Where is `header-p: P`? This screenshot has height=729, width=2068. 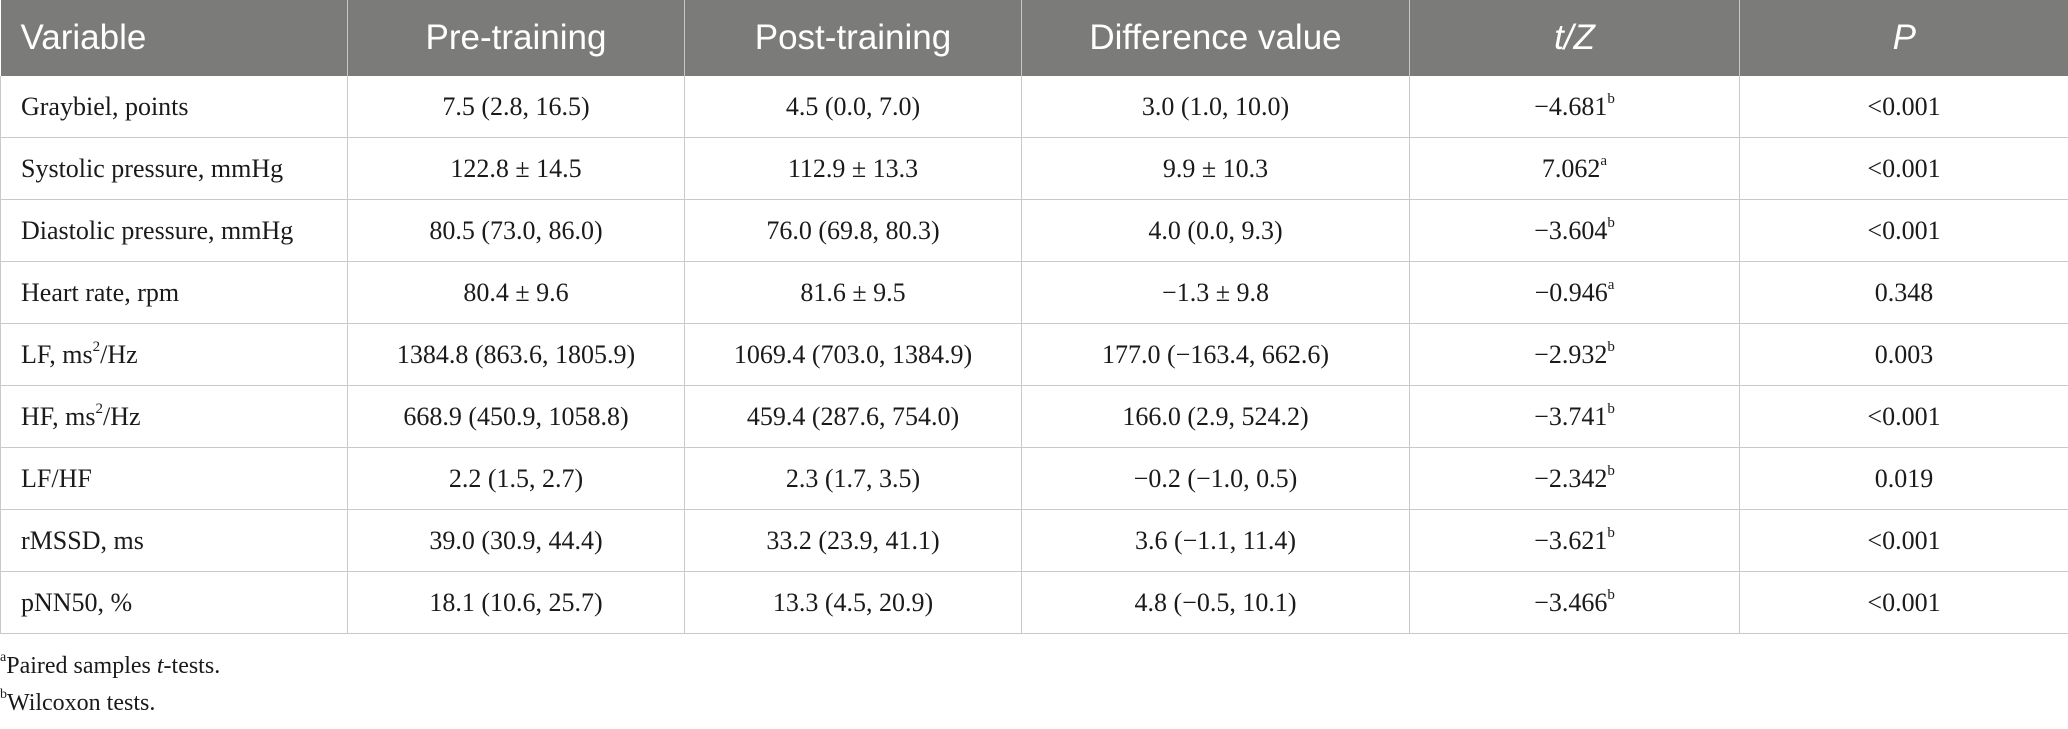
header-p: P is located at coordinates (1903, 38).